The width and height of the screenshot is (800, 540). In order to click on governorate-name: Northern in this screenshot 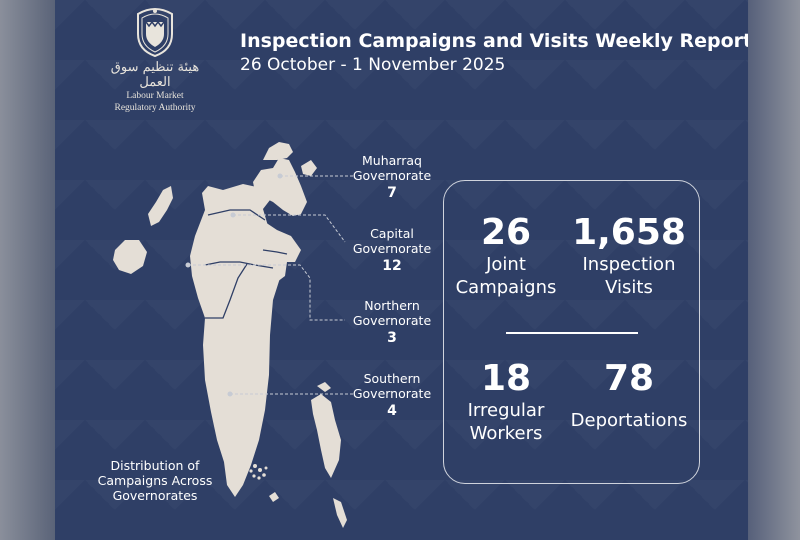, I will do `click(392, 305)`.